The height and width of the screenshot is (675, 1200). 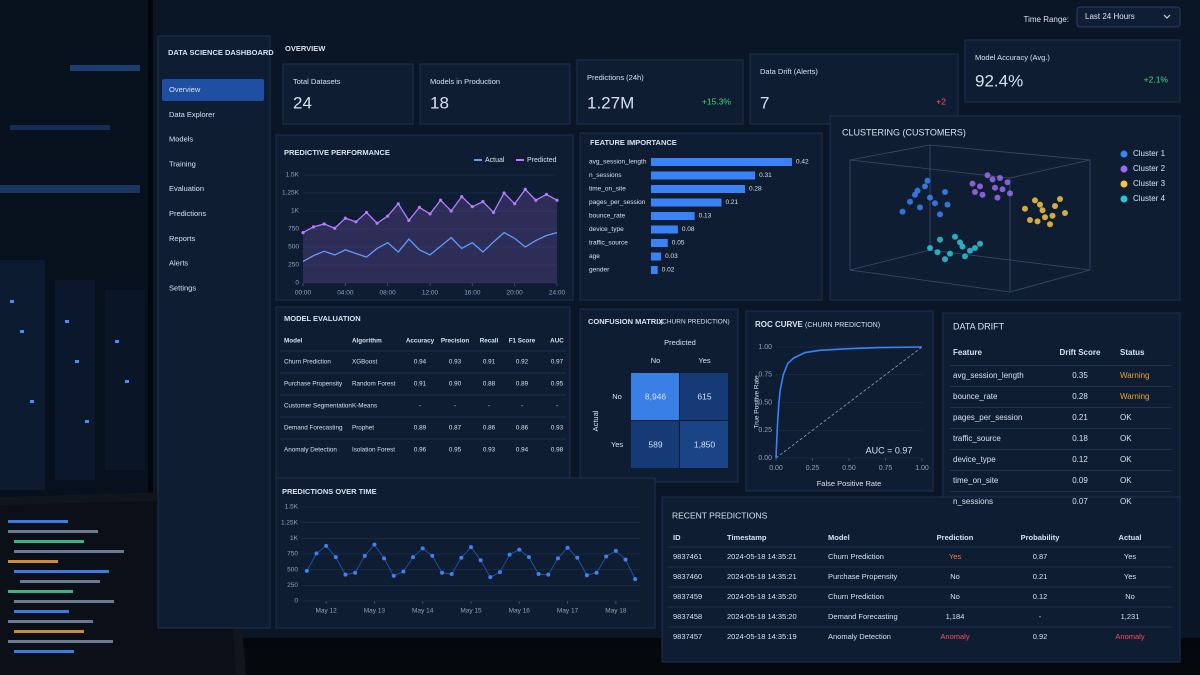 What do you see at coordinates (297, 283) in the screenshot?
I see `y-tick-label: 0` at bounding box center [297, 283].